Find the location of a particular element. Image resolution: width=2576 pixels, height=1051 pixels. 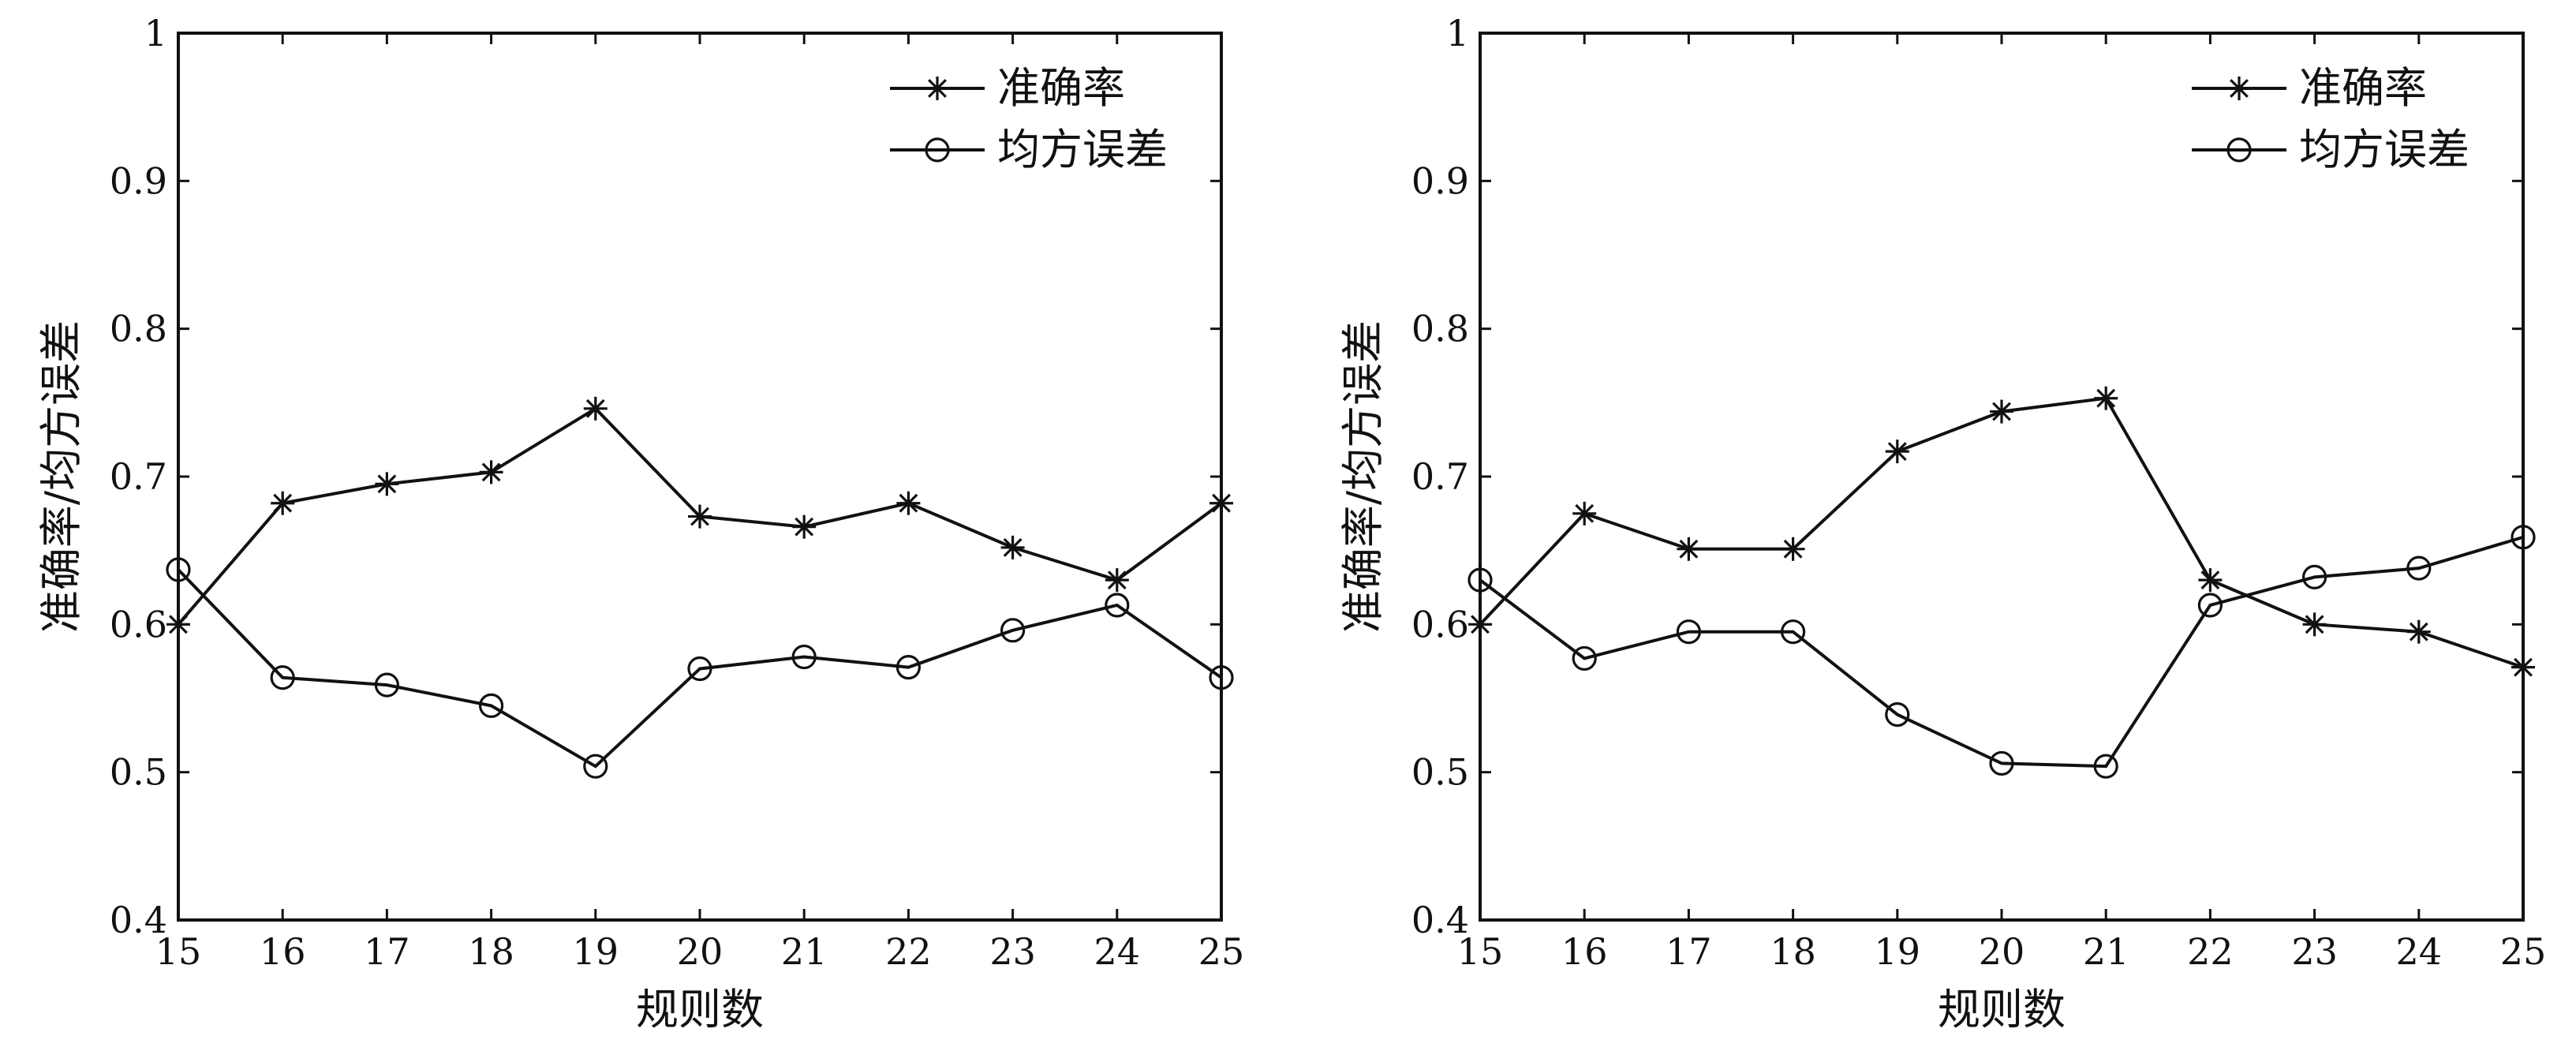

series-line-accuracy is located at coordinates (2001, 533).